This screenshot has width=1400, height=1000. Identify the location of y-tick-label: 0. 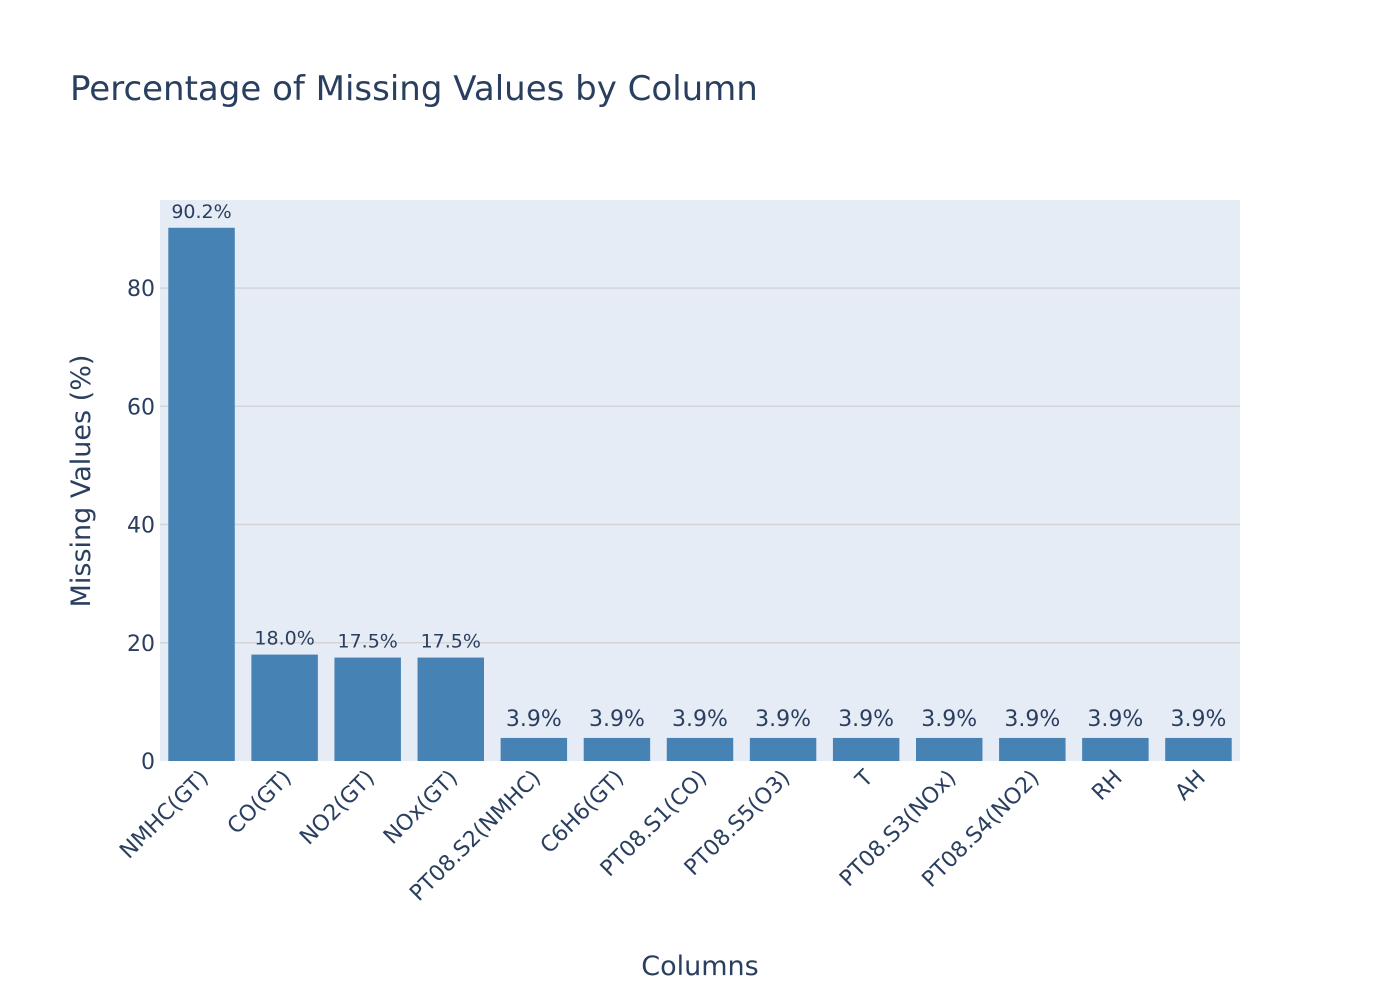
(148, 762).